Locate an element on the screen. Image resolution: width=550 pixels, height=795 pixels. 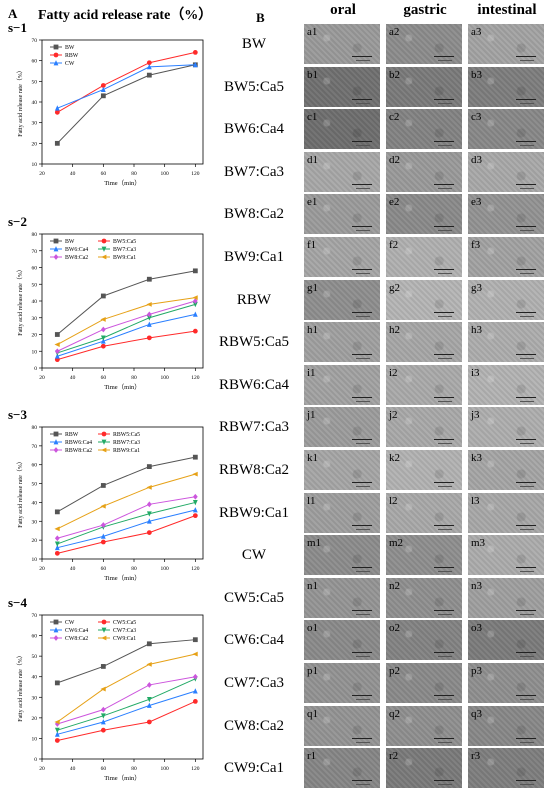
legend-label: RBW is located at coordinates (72, 56).